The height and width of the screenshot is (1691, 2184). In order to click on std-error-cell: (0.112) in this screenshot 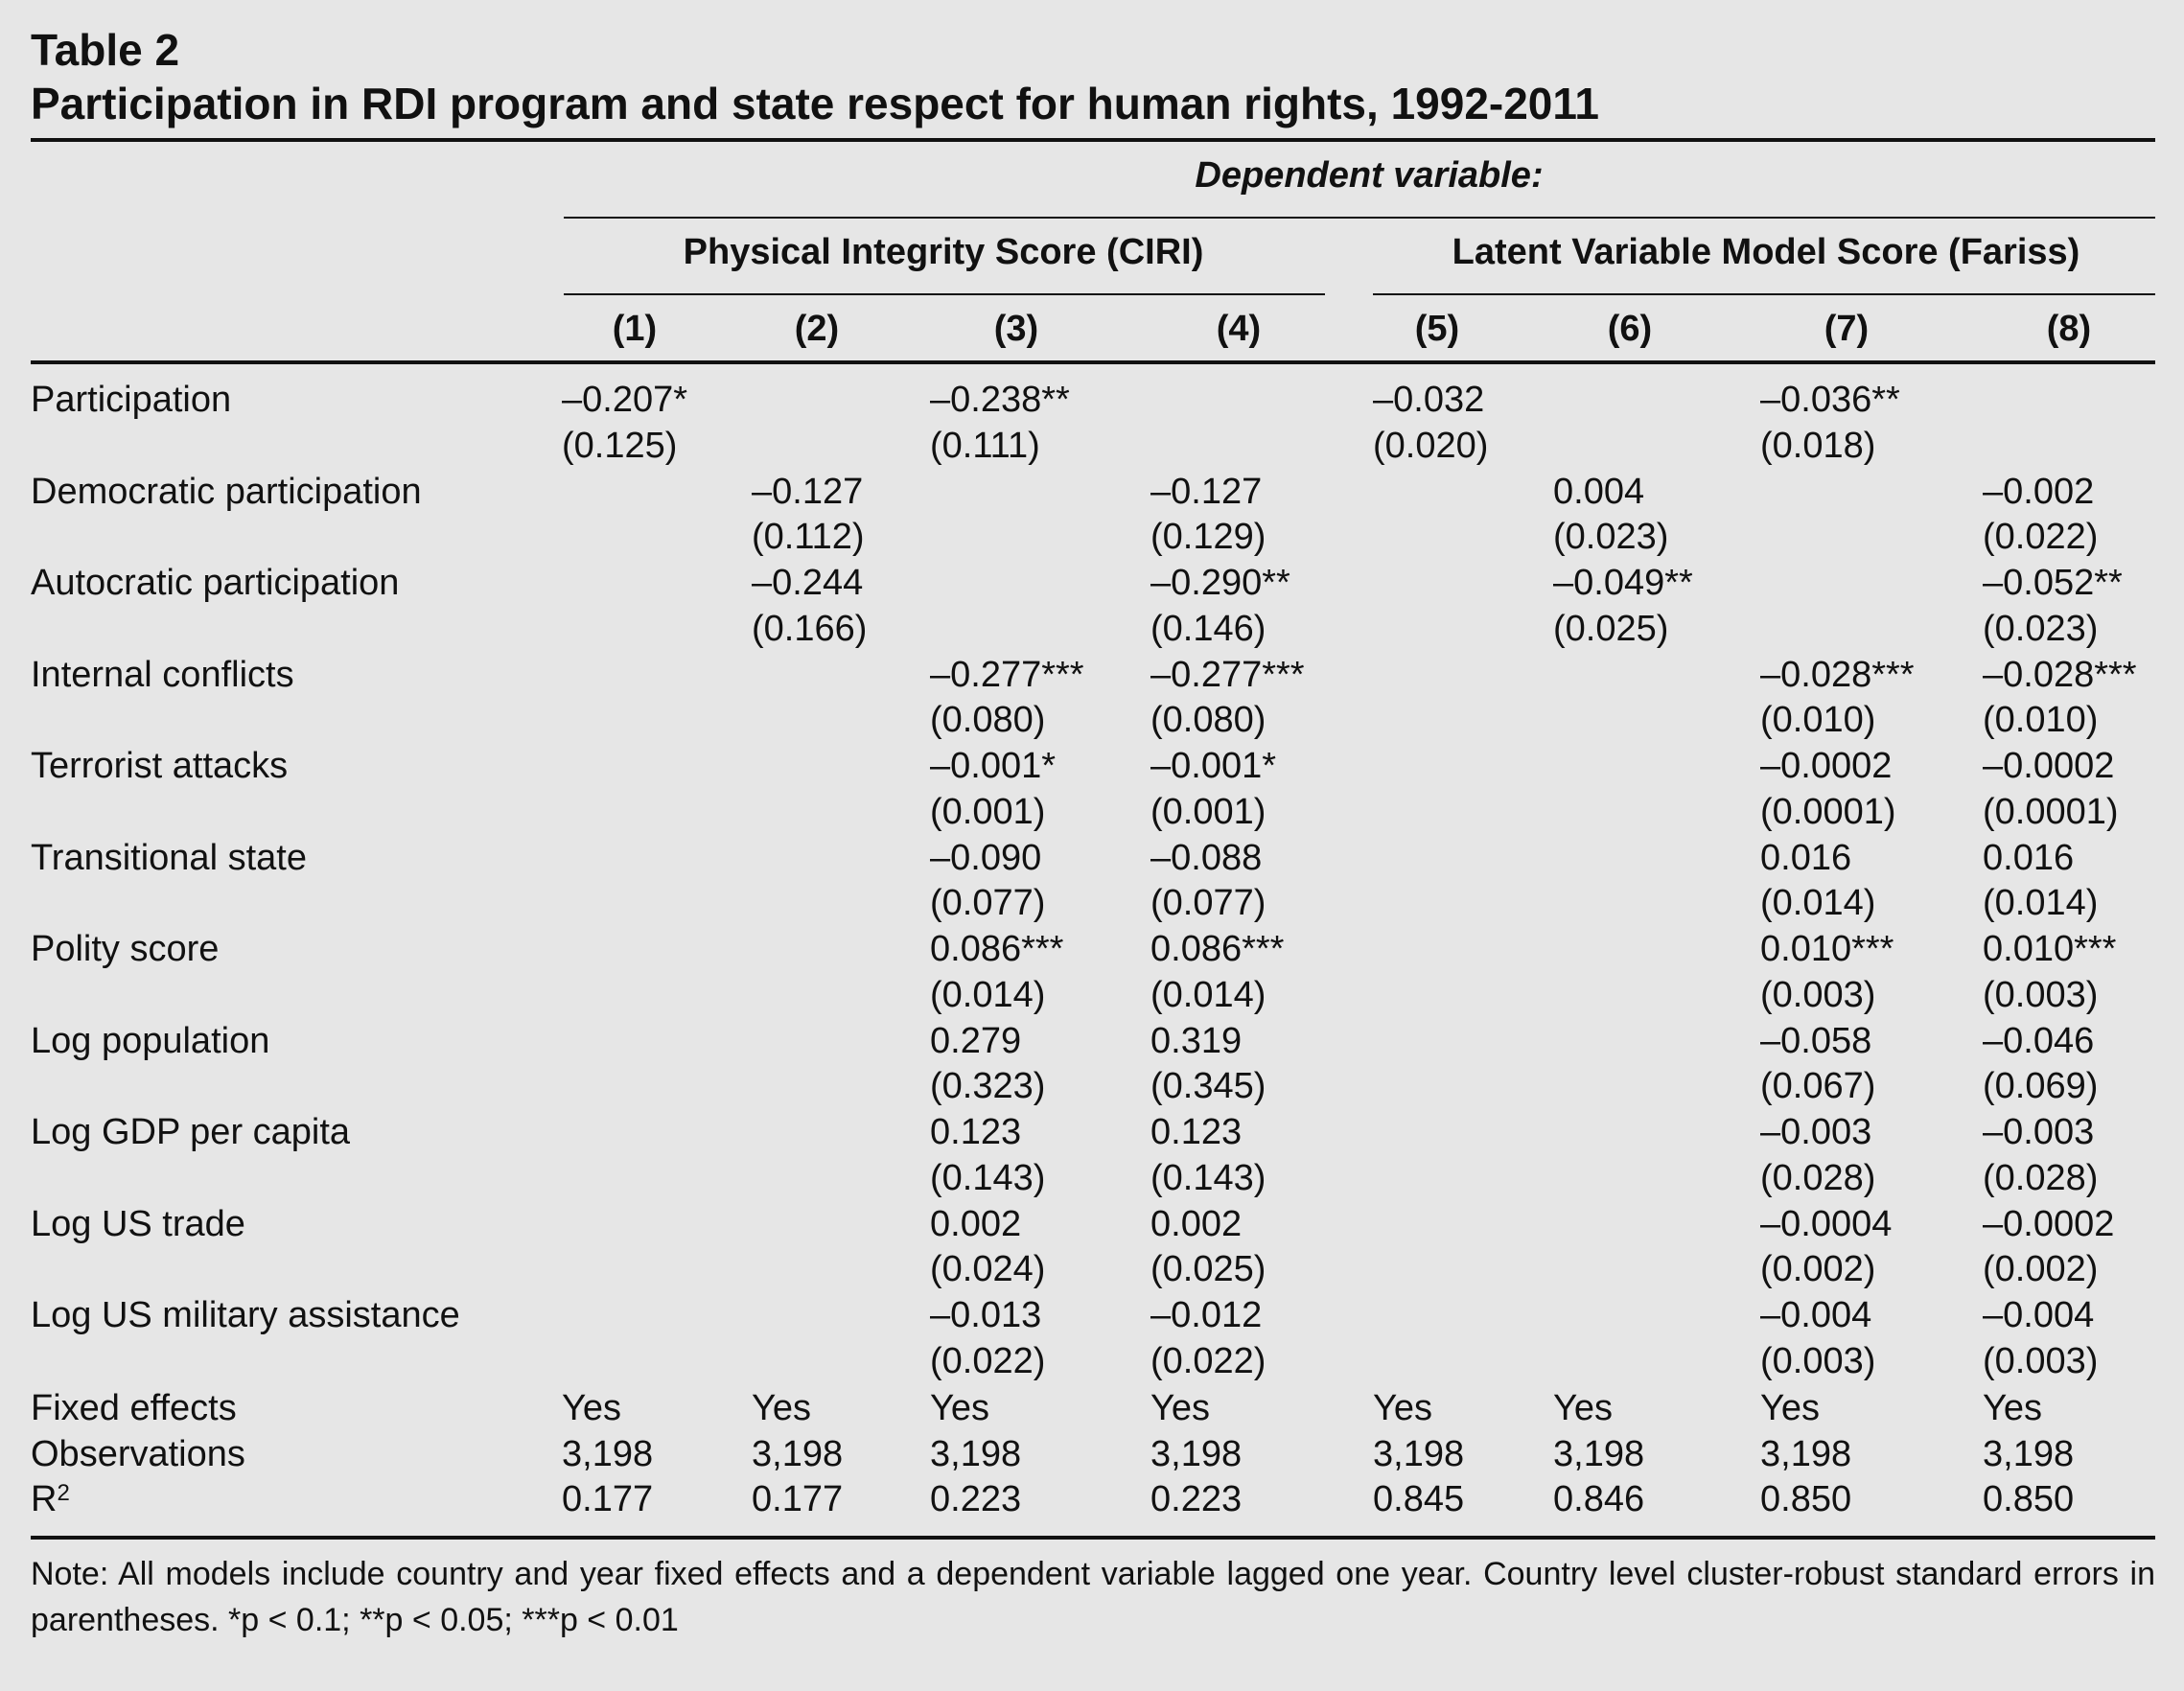, I will do `click(808, 537)`.